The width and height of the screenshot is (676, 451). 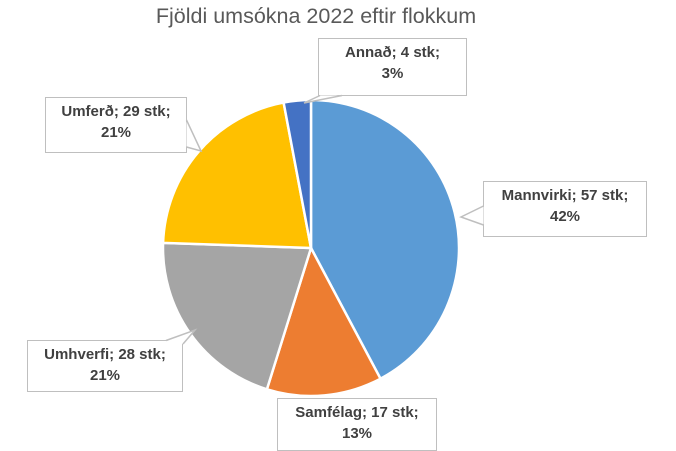 What do you see at coordinates (357, 424) in the screenshot?
I see `data-label-samfelag: Samfélag; 17 stk; 13%` at bounding box center [357, 424].